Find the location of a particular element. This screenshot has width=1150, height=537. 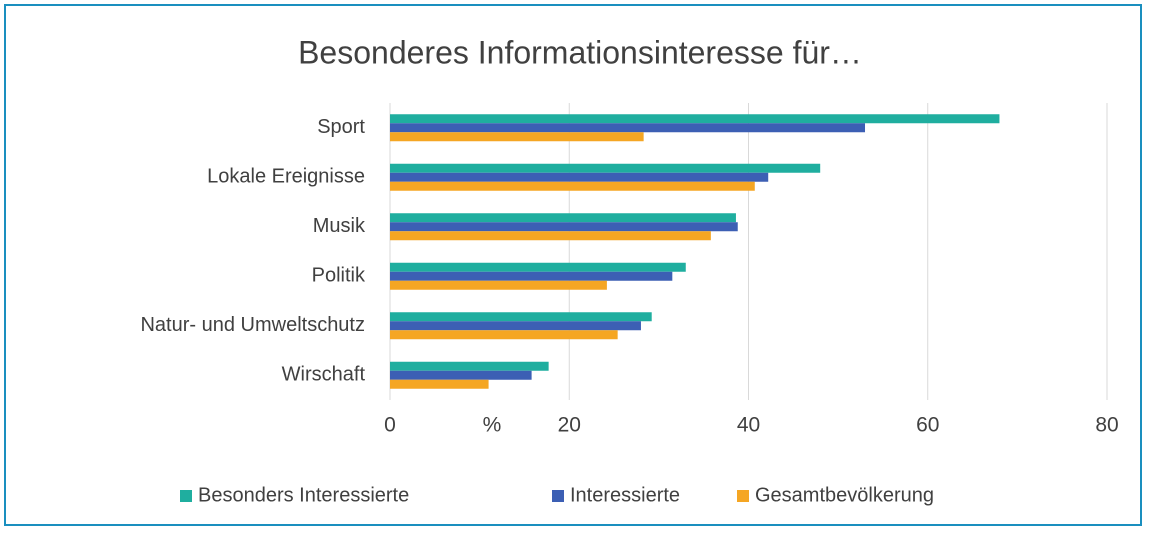

legend-label: Interessierte is located at coordinates (625, 495).